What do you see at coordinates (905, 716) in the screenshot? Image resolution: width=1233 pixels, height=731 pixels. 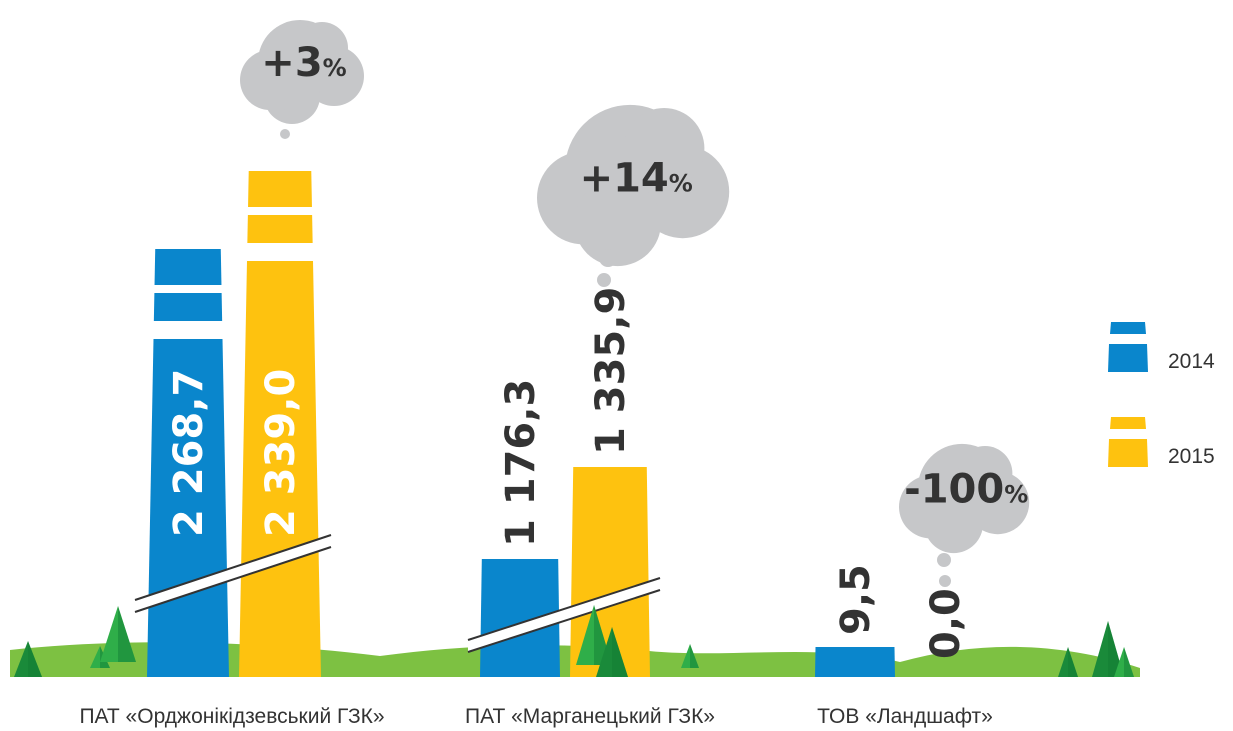 I see `category-label-2: ТОВ «Ландшафт»` at bounding box center [905, 716].